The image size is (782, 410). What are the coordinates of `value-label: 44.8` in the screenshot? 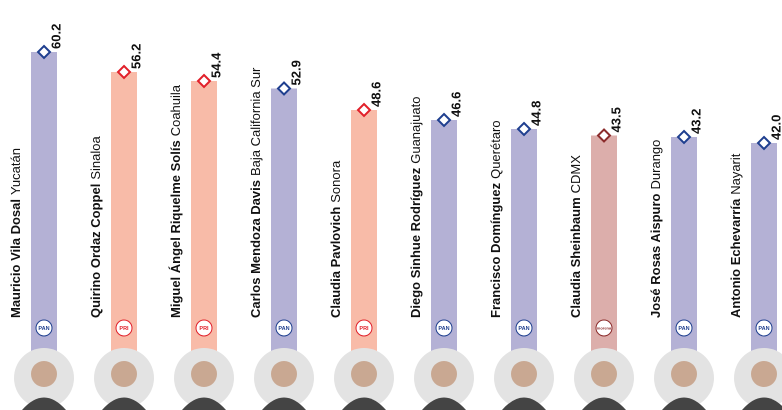 It's located at (535, 113).